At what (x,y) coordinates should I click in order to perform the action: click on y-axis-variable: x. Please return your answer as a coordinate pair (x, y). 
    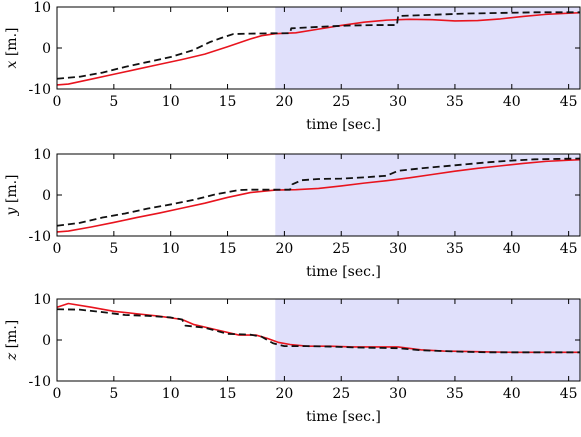
    Looking at the image, I should click on (12, 65).